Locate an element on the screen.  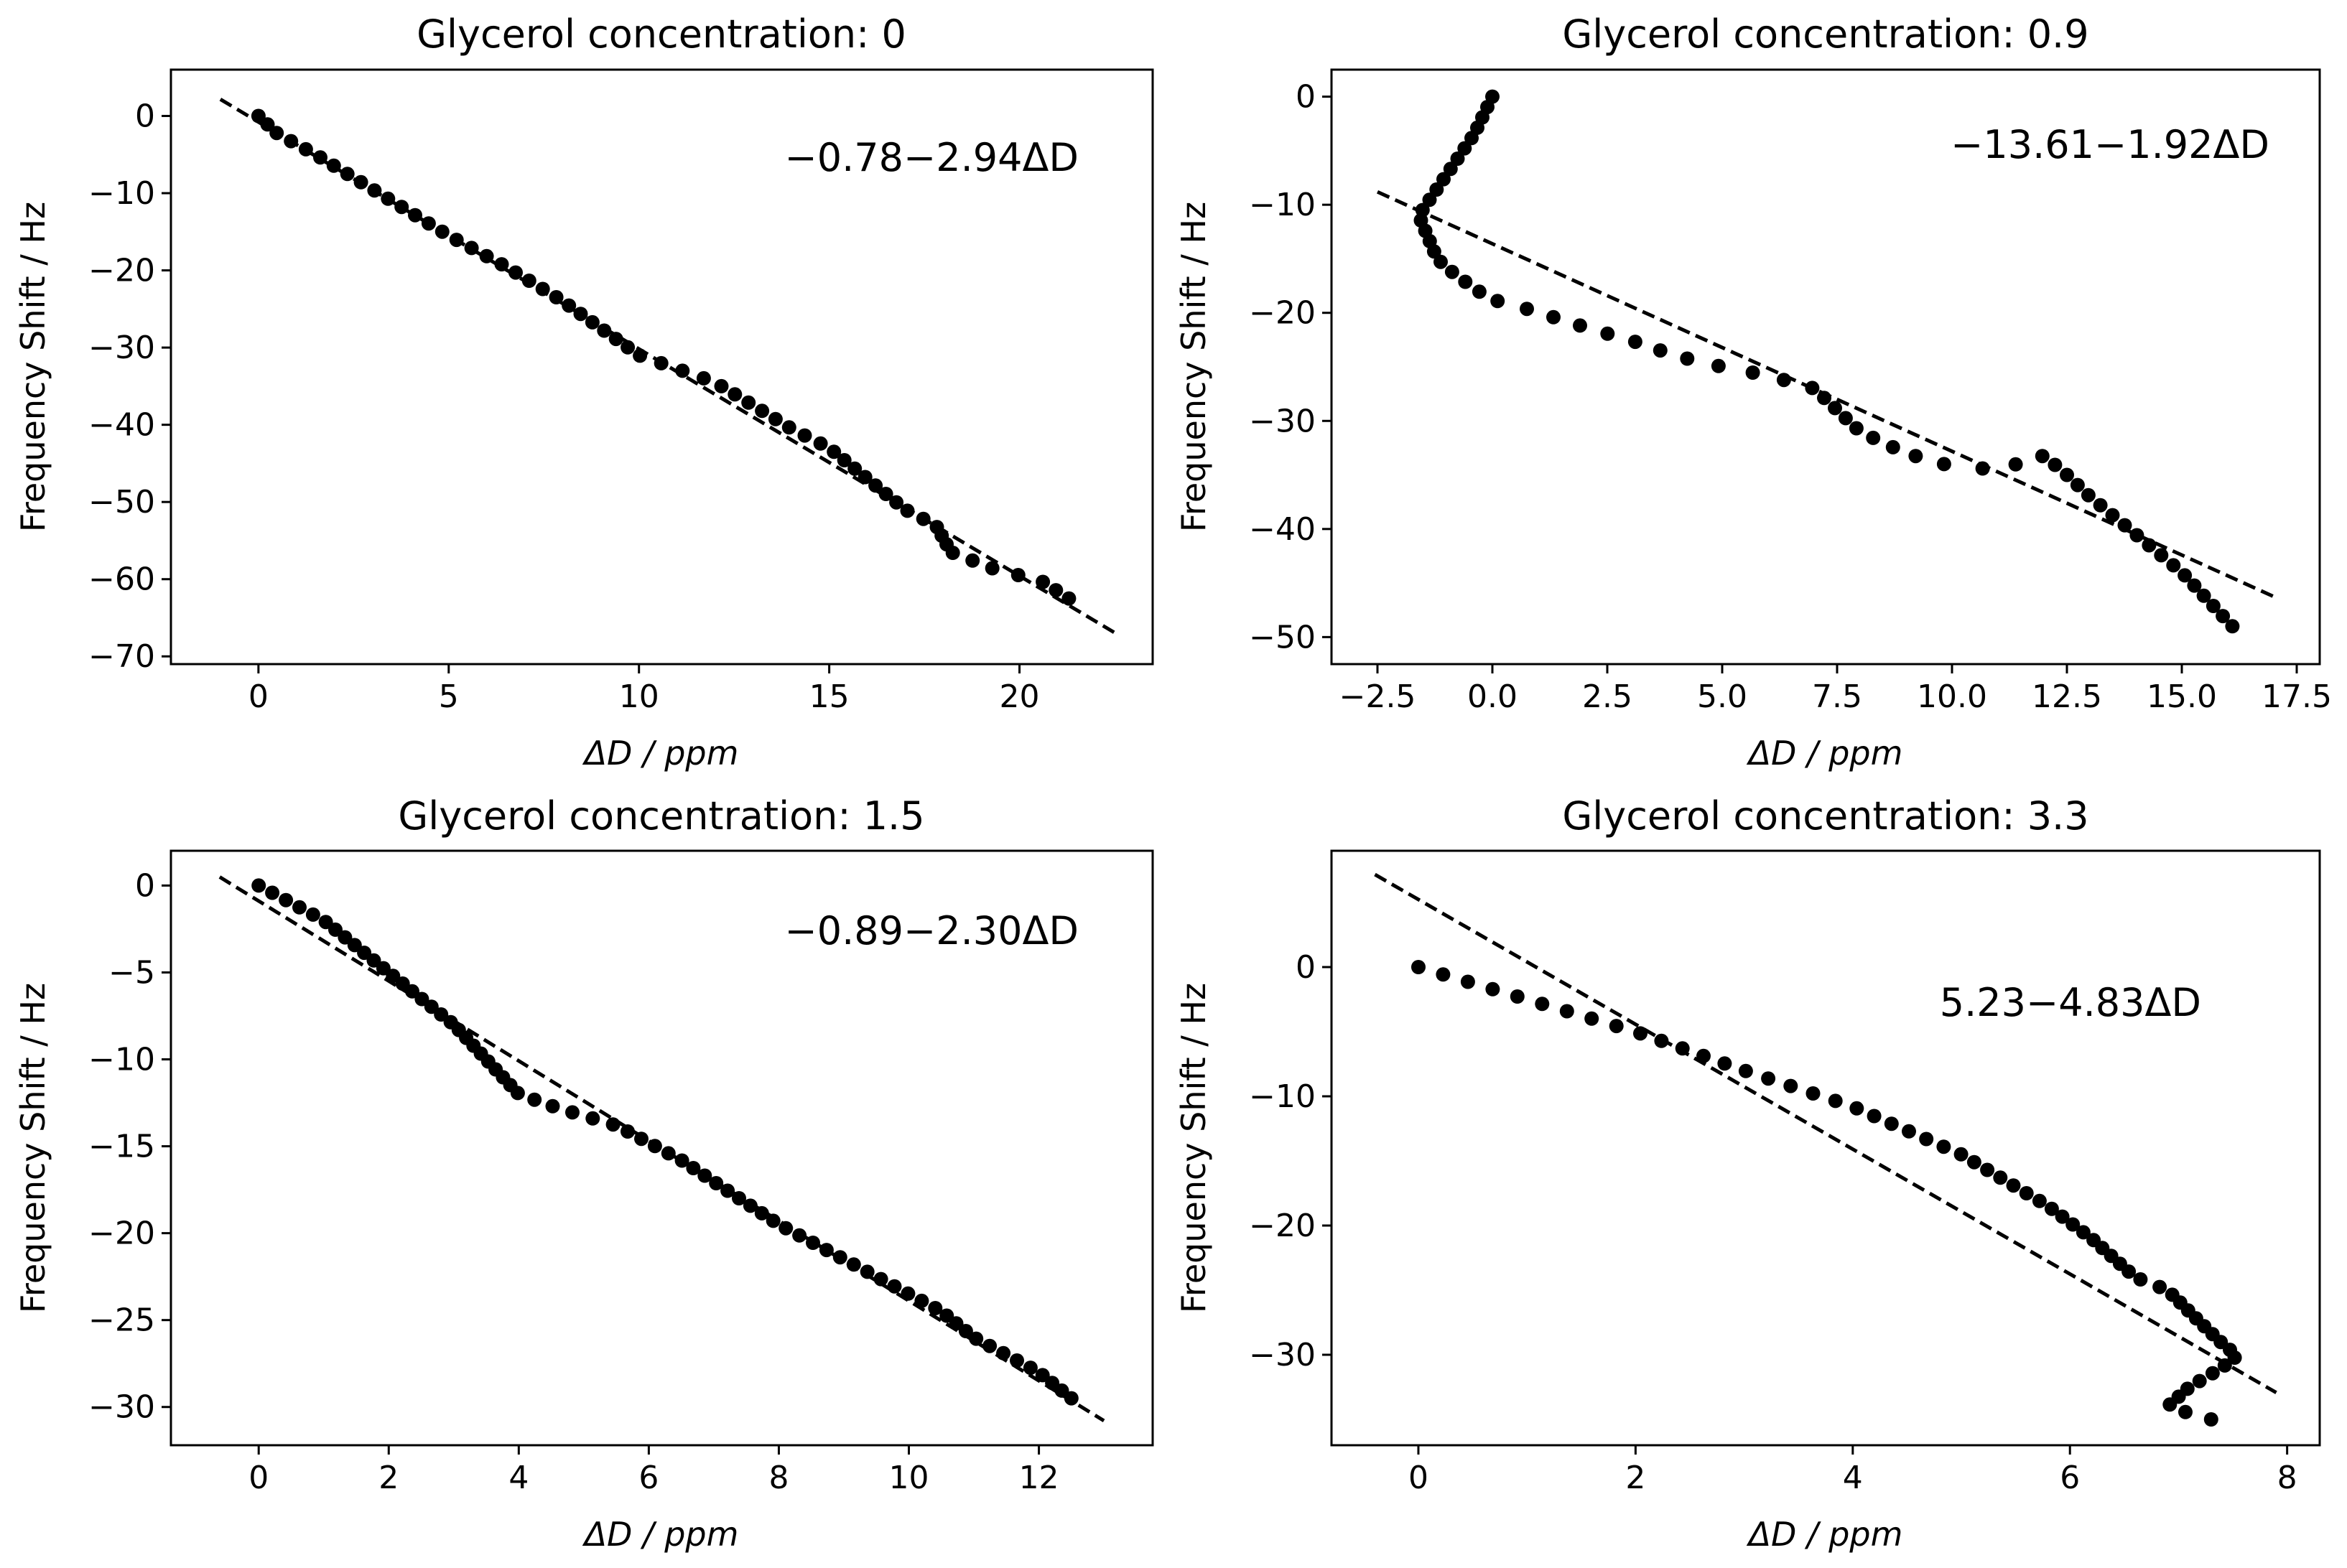
fit-line is located at coordinates (661, 1148).